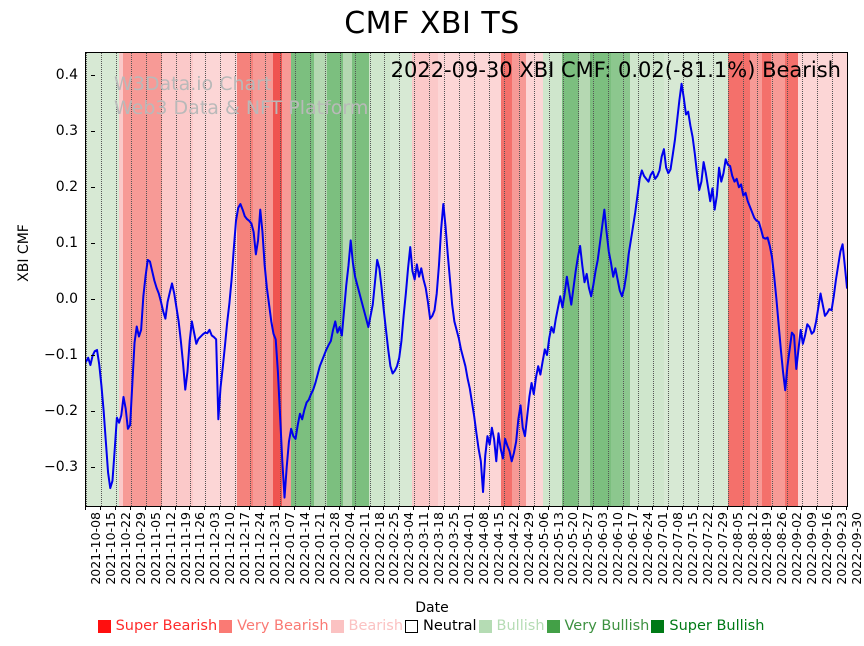 Image resolution: width=864 pixels, height=646 pixels. What do you see at coordinates (110, 548) in the screenshot?
I see `x-tick-label: 2021-10-15` at bounding box center [110, 548].